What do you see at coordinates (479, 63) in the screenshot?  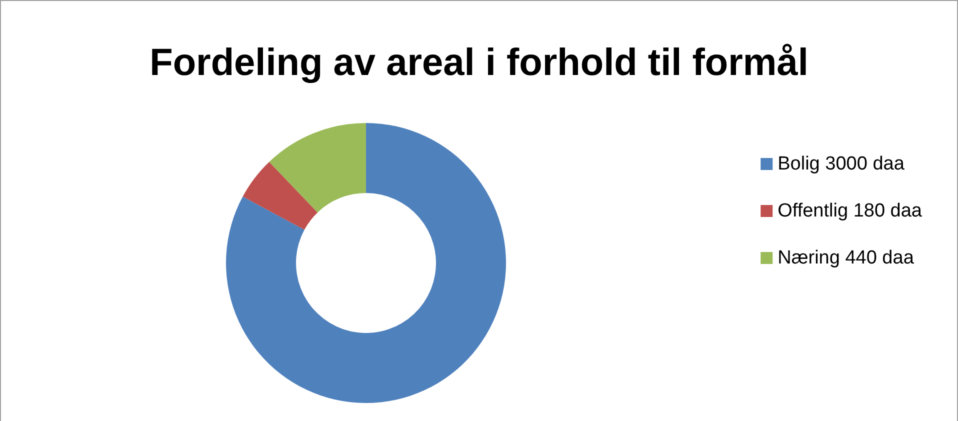 I see `chart-title: Fordeling av areal i forhold til formål` at bounding box center [479, 63].